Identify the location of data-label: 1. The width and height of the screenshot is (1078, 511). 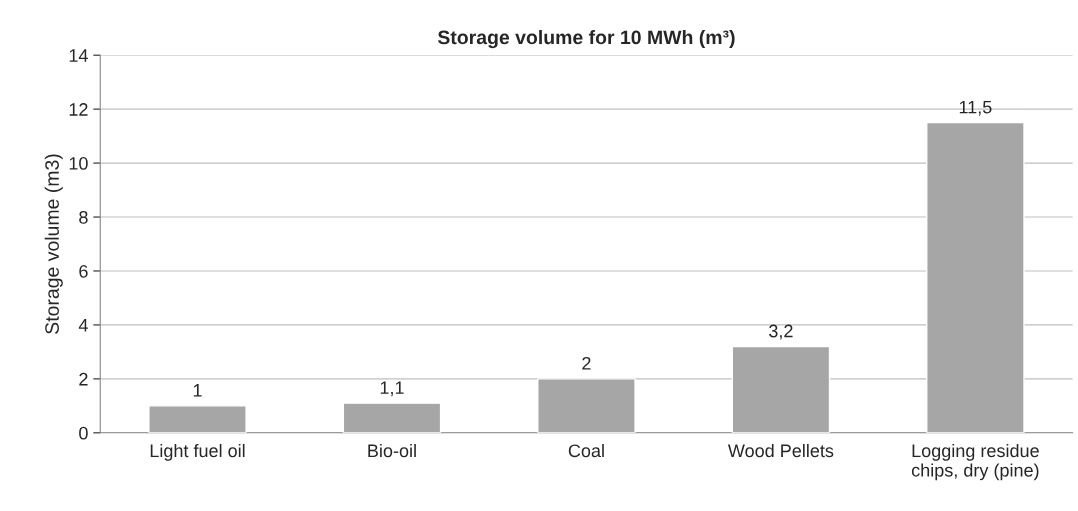
(197, 390).